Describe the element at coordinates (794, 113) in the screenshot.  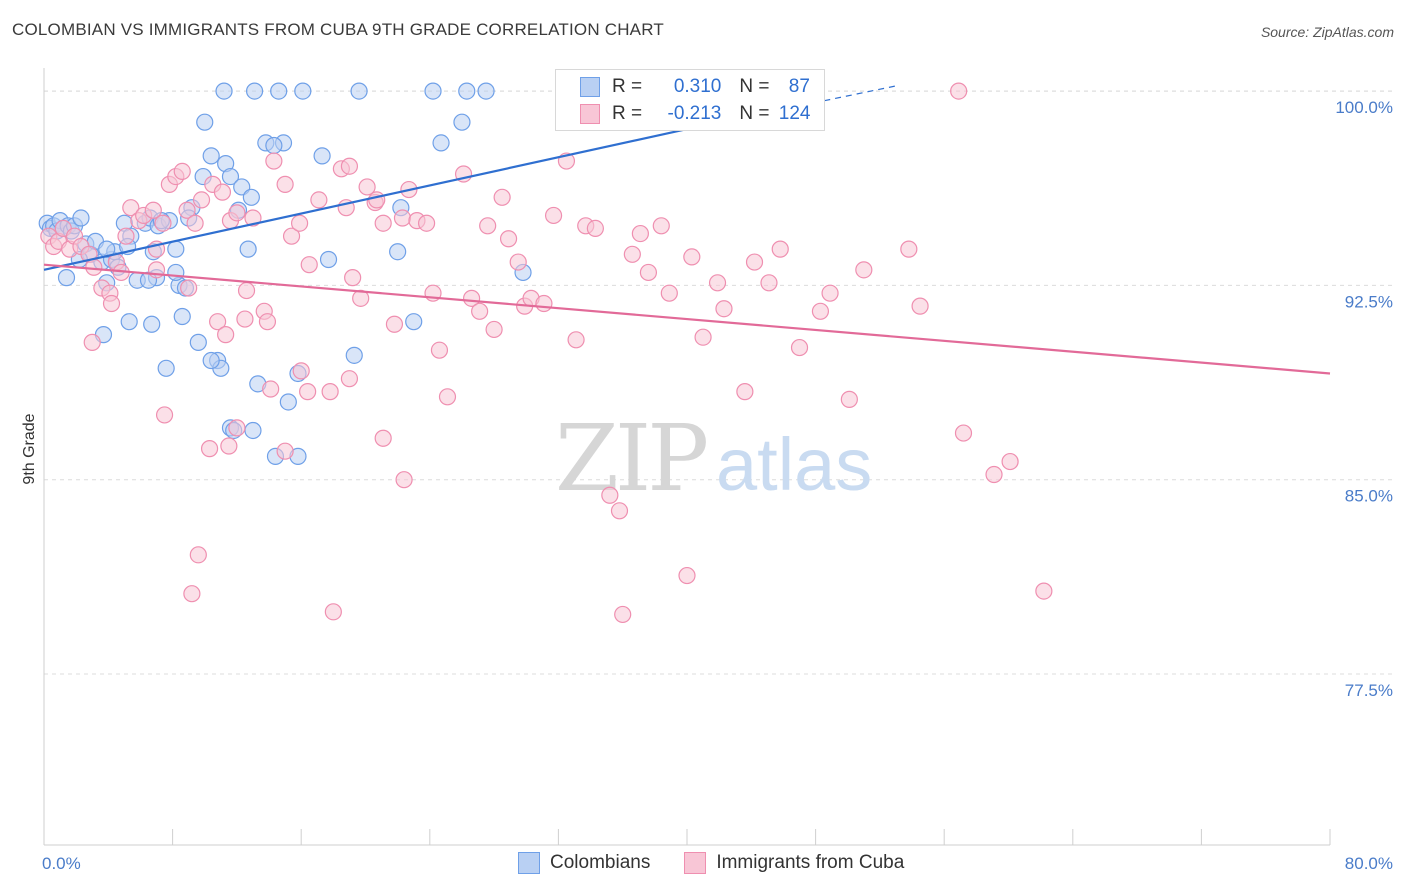
I see `legend-n-value: 124` at that location.